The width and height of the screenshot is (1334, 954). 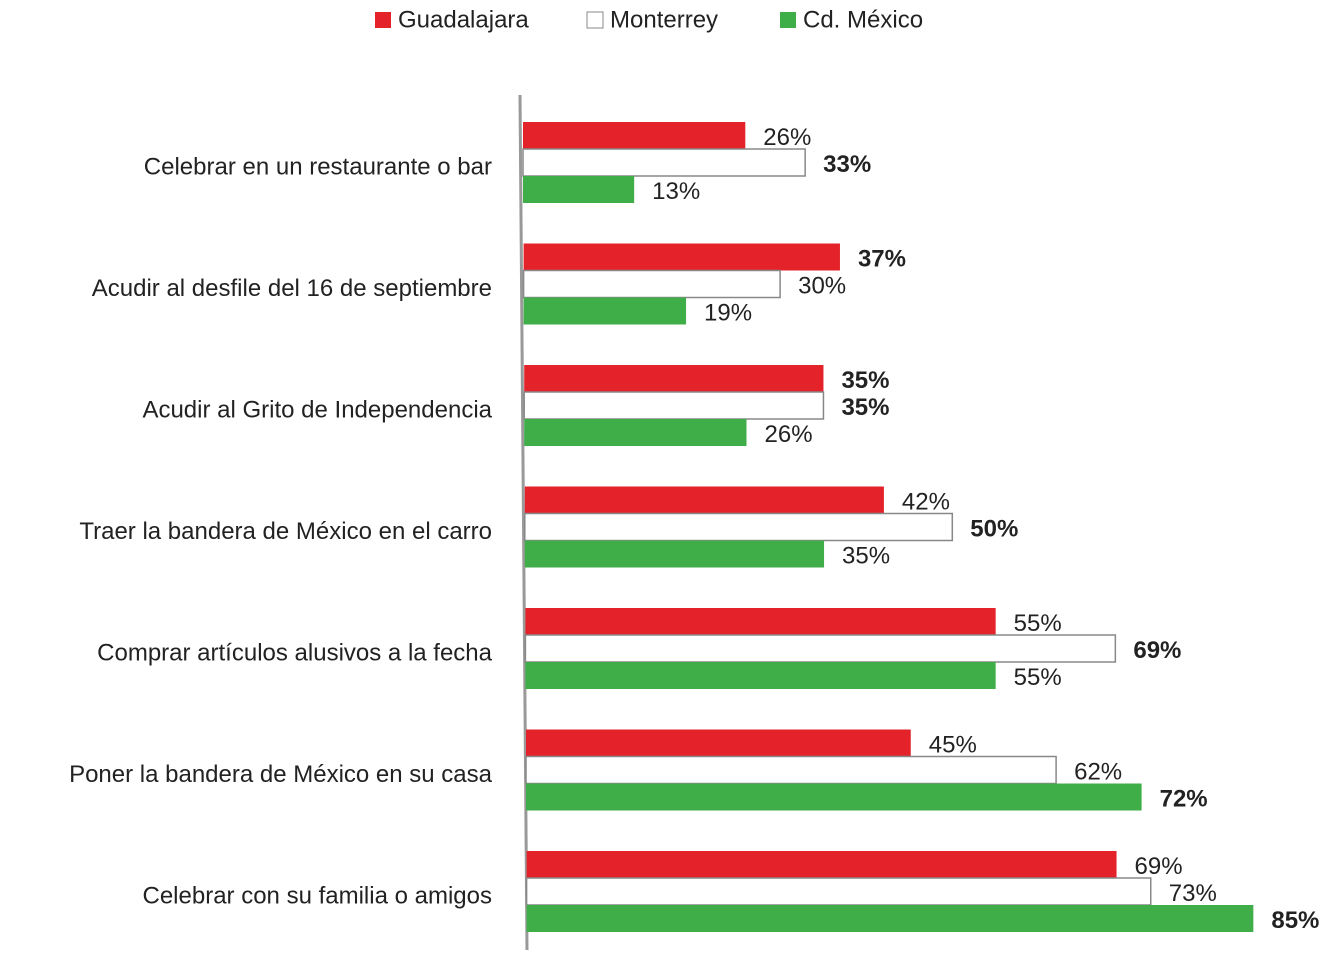 I want to click on data-label: 30%, so click(x=822, y=285).